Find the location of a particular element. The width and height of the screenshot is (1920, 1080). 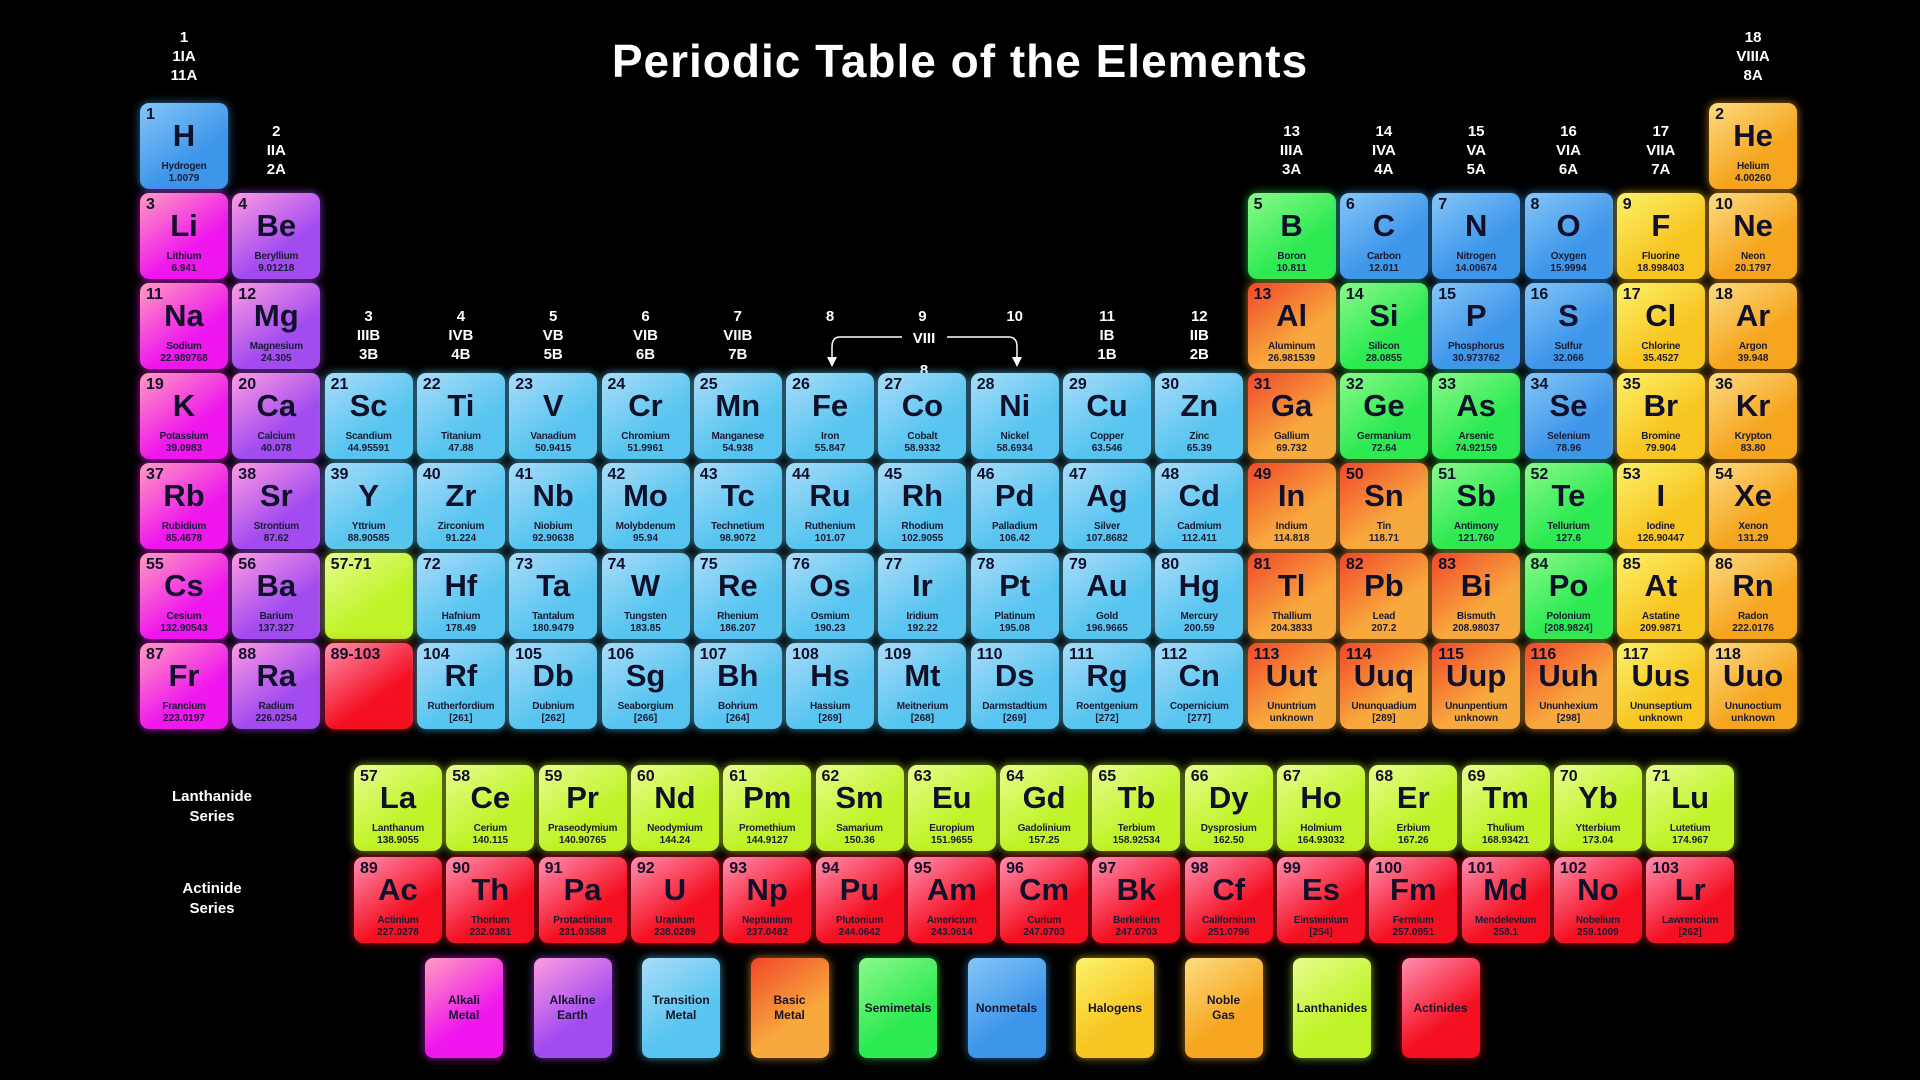

atomic-mass: 144.24 is located at coordinates (675, 840).